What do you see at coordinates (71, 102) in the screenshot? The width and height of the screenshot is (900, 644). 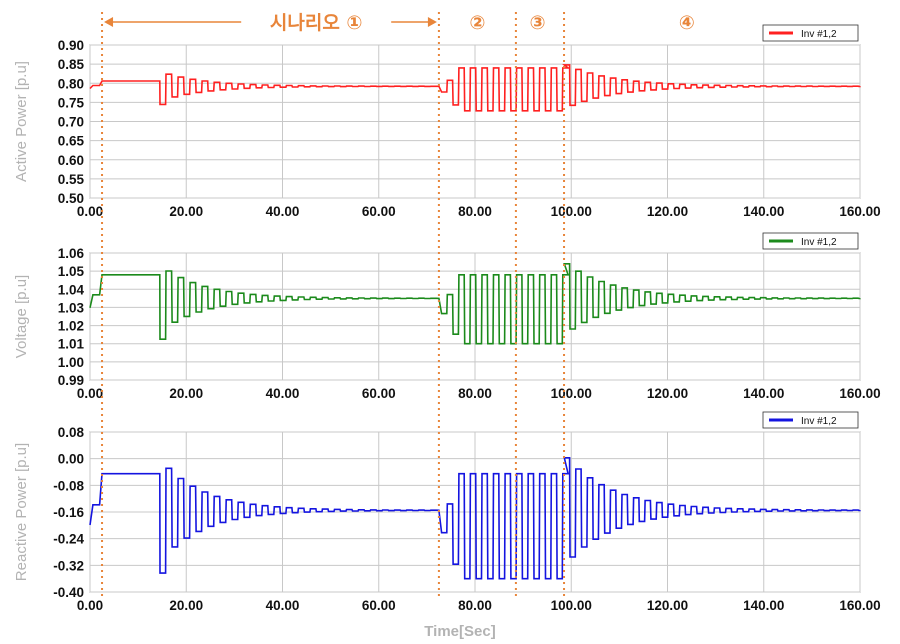 I see `y-tick-label: 0.75` at bounding box center [71, 102].